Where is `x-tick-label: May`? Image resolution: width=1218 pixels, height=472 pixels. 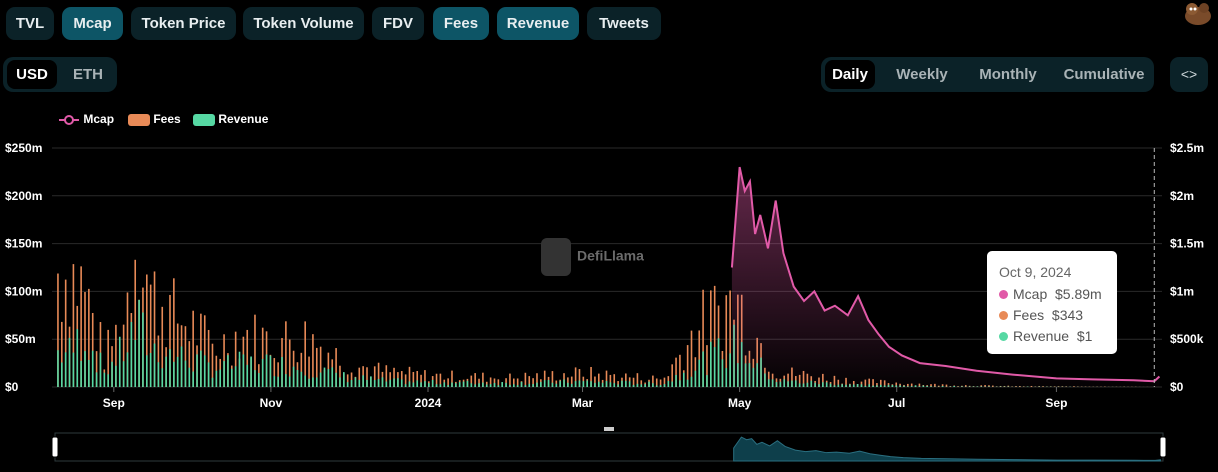 x-tick-label: May is located at coordinates (740, 403).